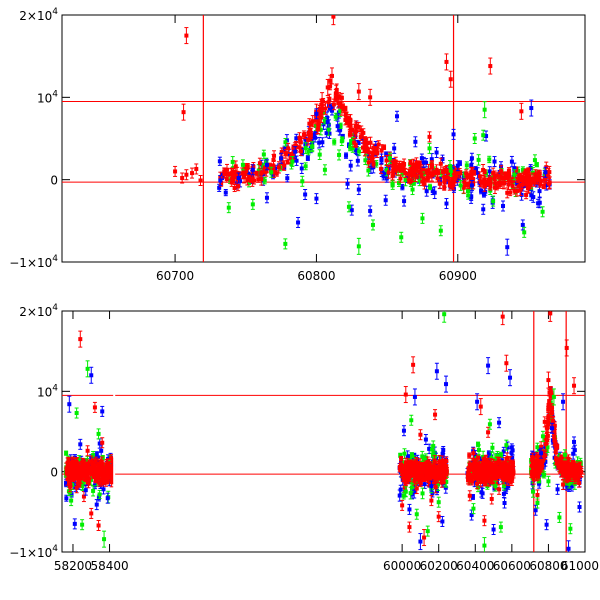 The image size is (600, 600). What do you see at coordinates (54, 181) in the screenshot?
I see `y-tick-label: 0` at bounding box center [54, 181].